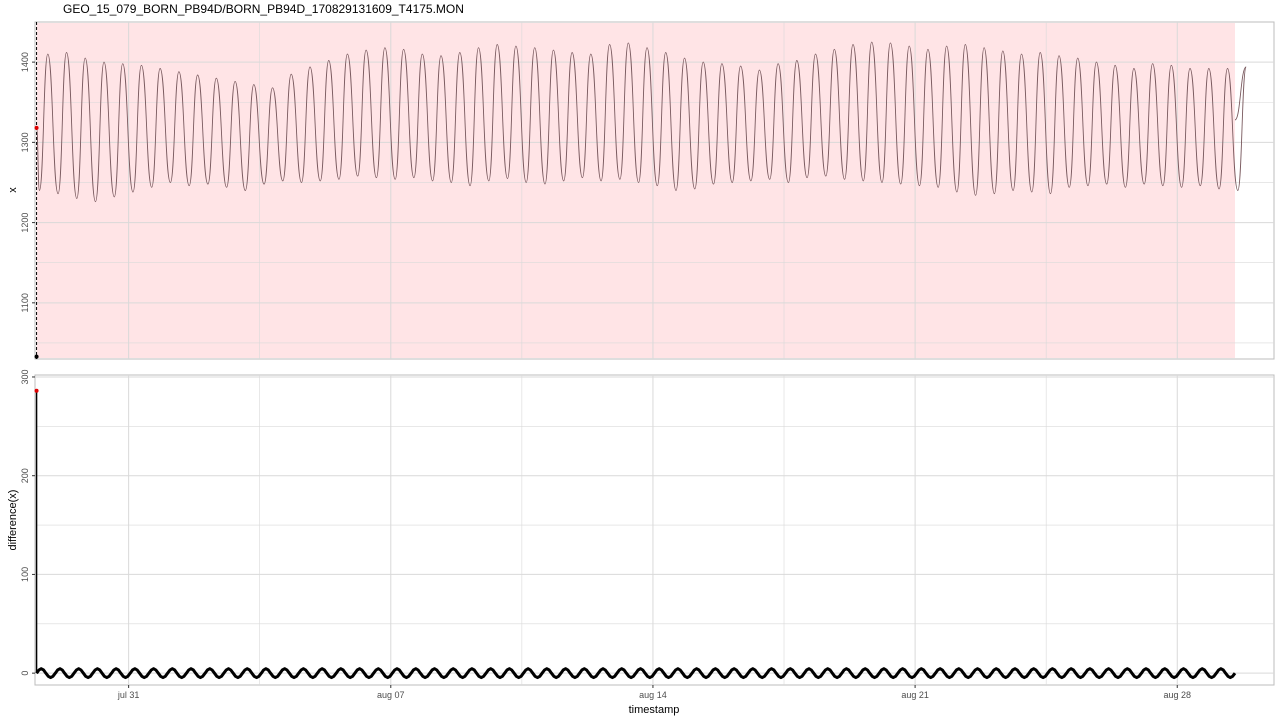 The width and height of the screenshot is (1280, 720). What do you see at coordinates (13, 190) in the screenshot?
I see `top-y-axis-title: x` at bounding box center [13, 190].